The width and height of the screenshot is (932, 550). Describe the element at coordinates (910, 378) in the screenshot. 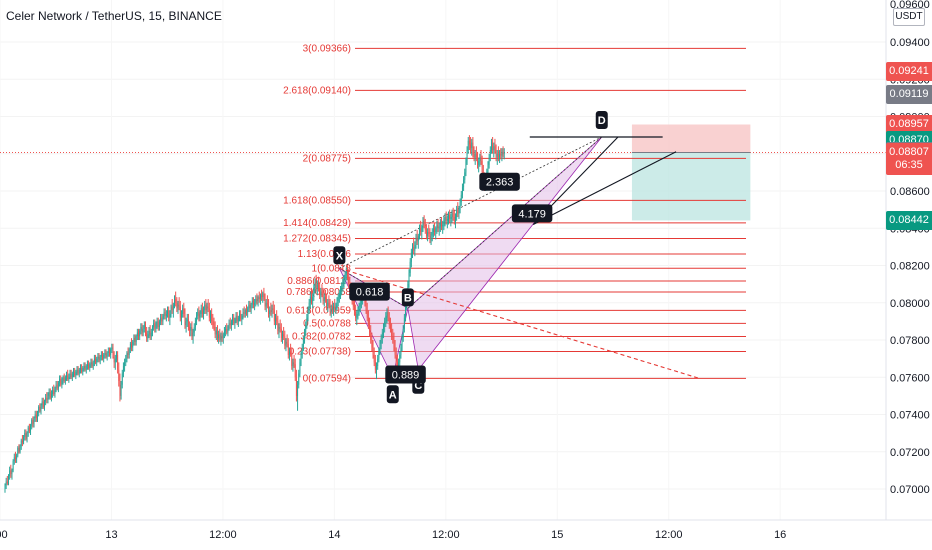

I see `y-tick-label: 0.07600` at that location.